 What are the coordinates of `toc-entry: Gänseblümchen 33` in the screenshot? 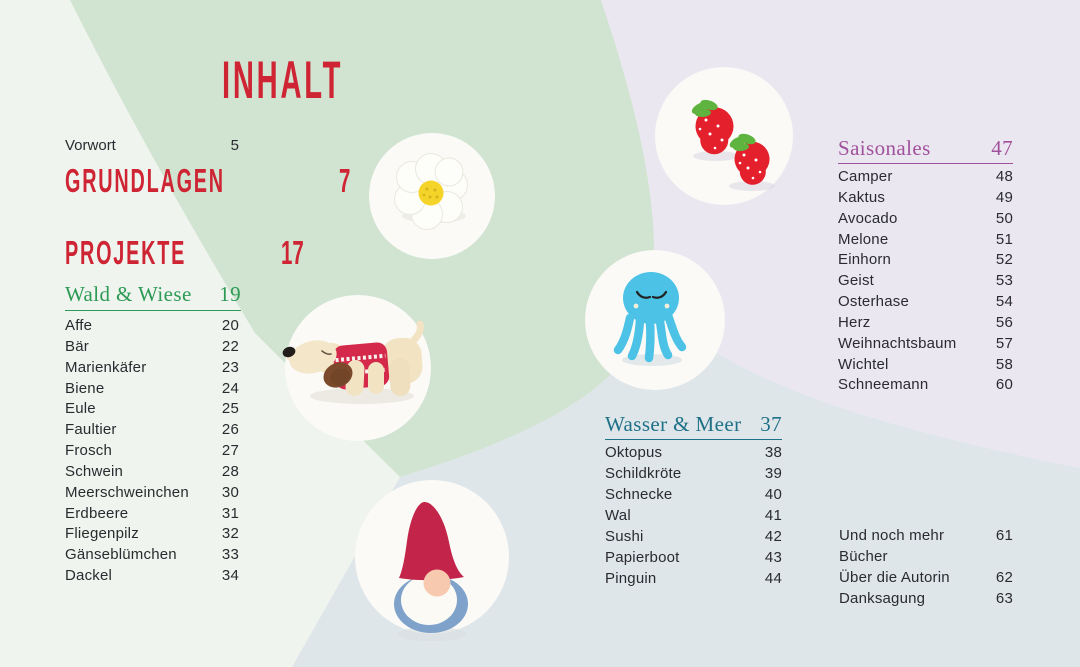 It's located at (152, 555).